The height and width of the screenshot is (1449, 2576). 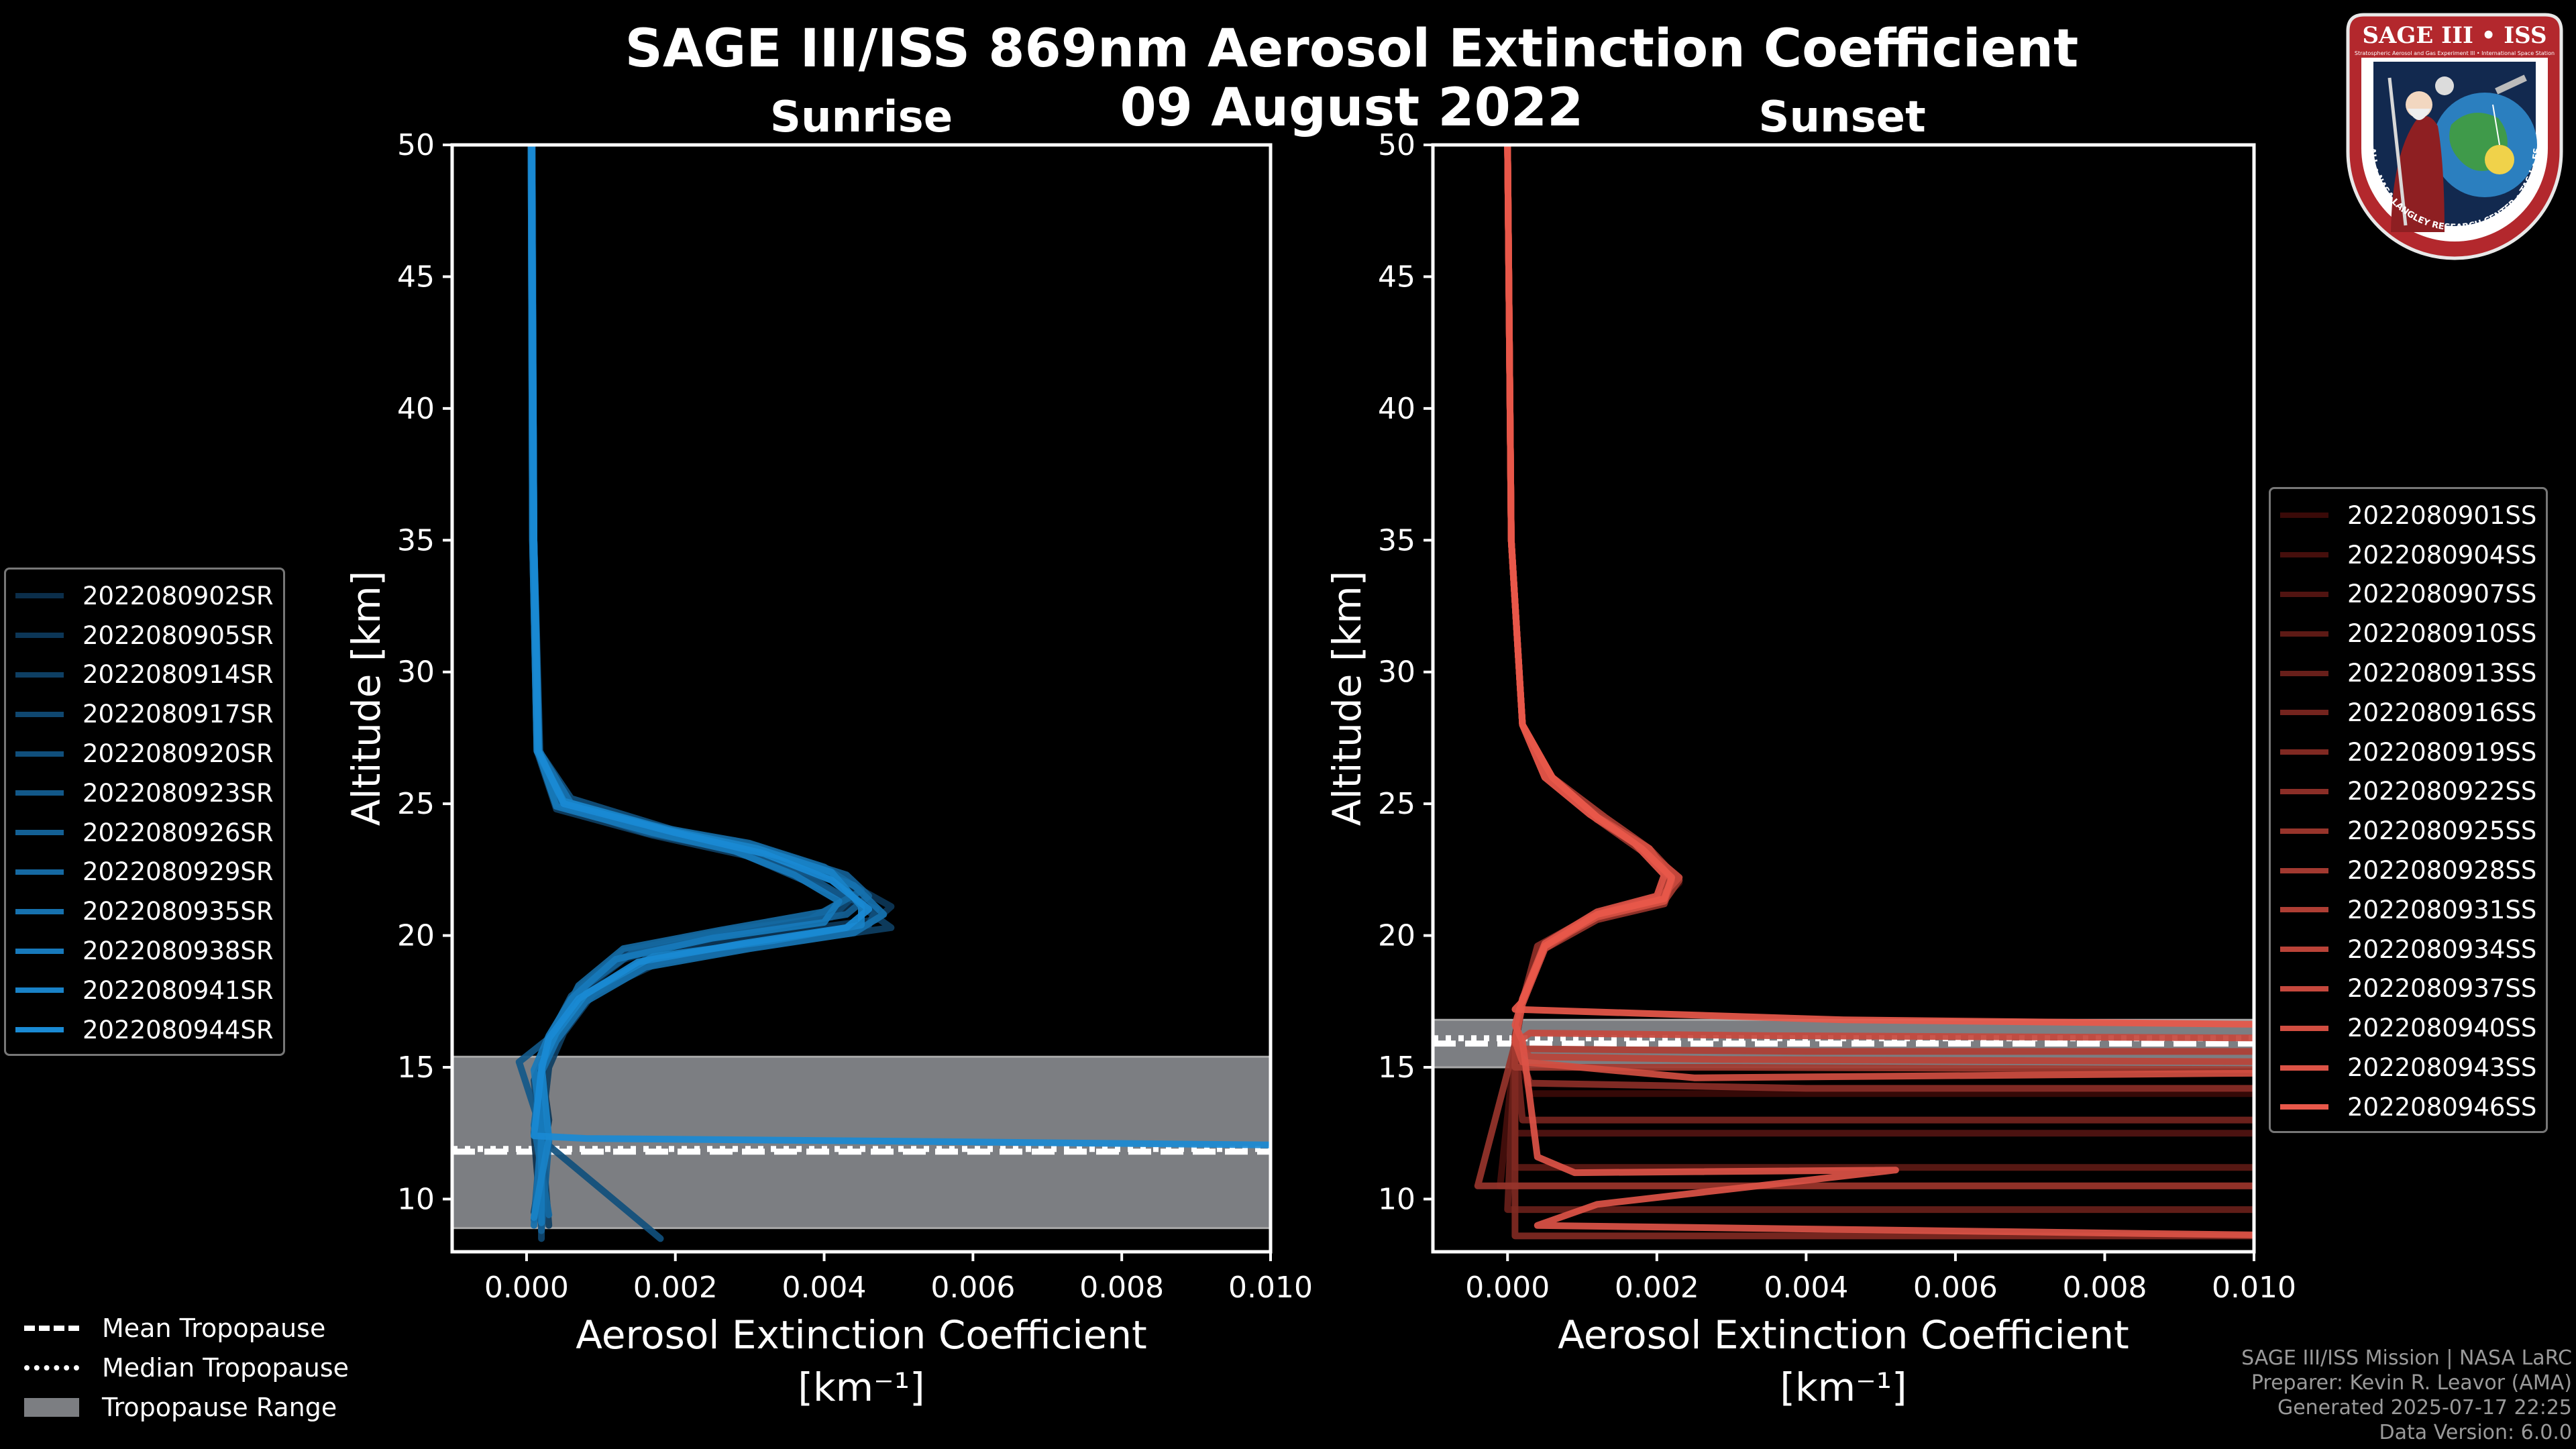 I want to click on trop-legend-range: Tropopause Range, so click(x=186, y=1407).